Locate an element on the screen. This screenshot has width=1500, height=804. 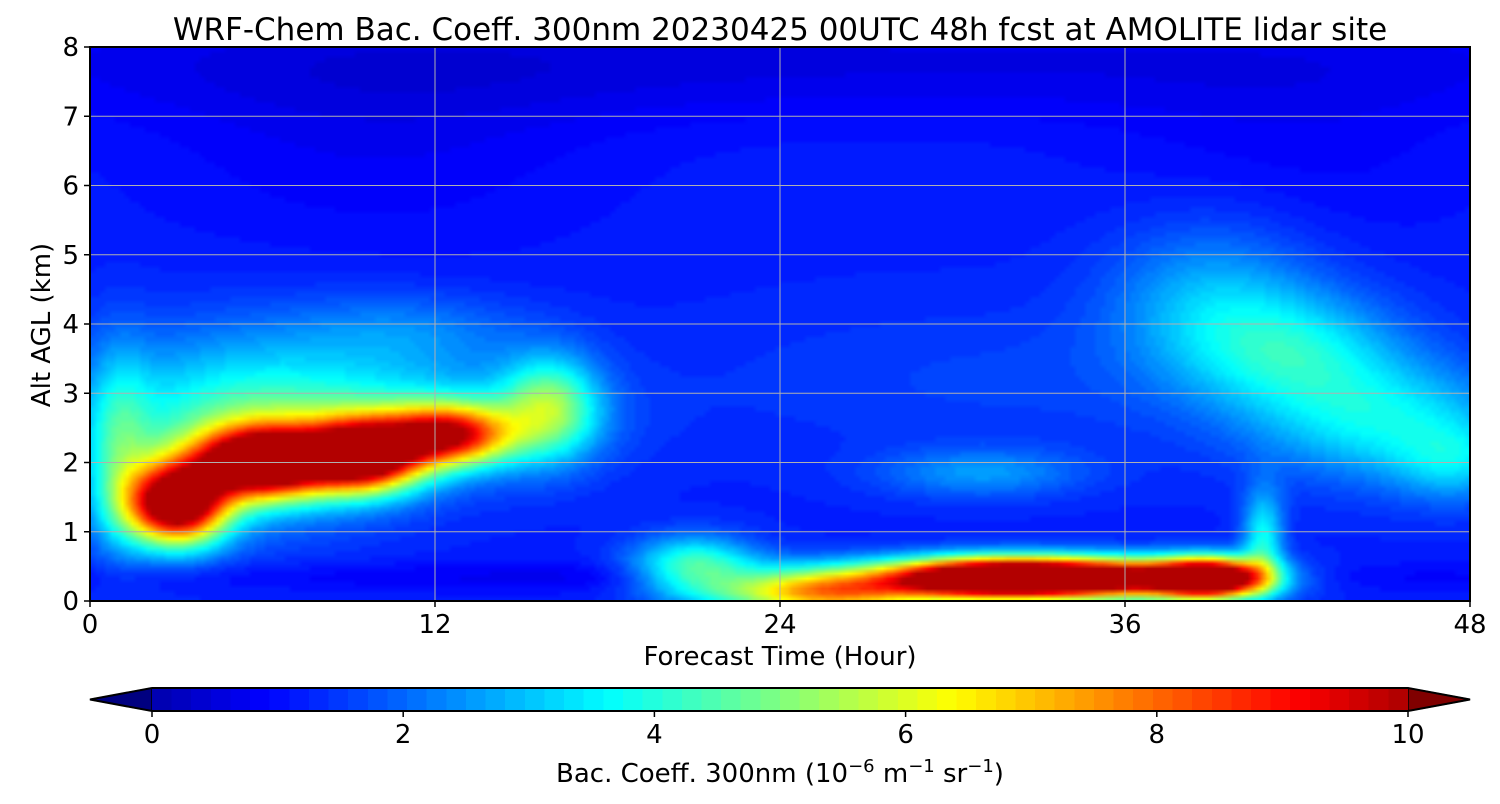
x-axis-label: Forecast Time (Hour) is located at coordinates (779, 657).